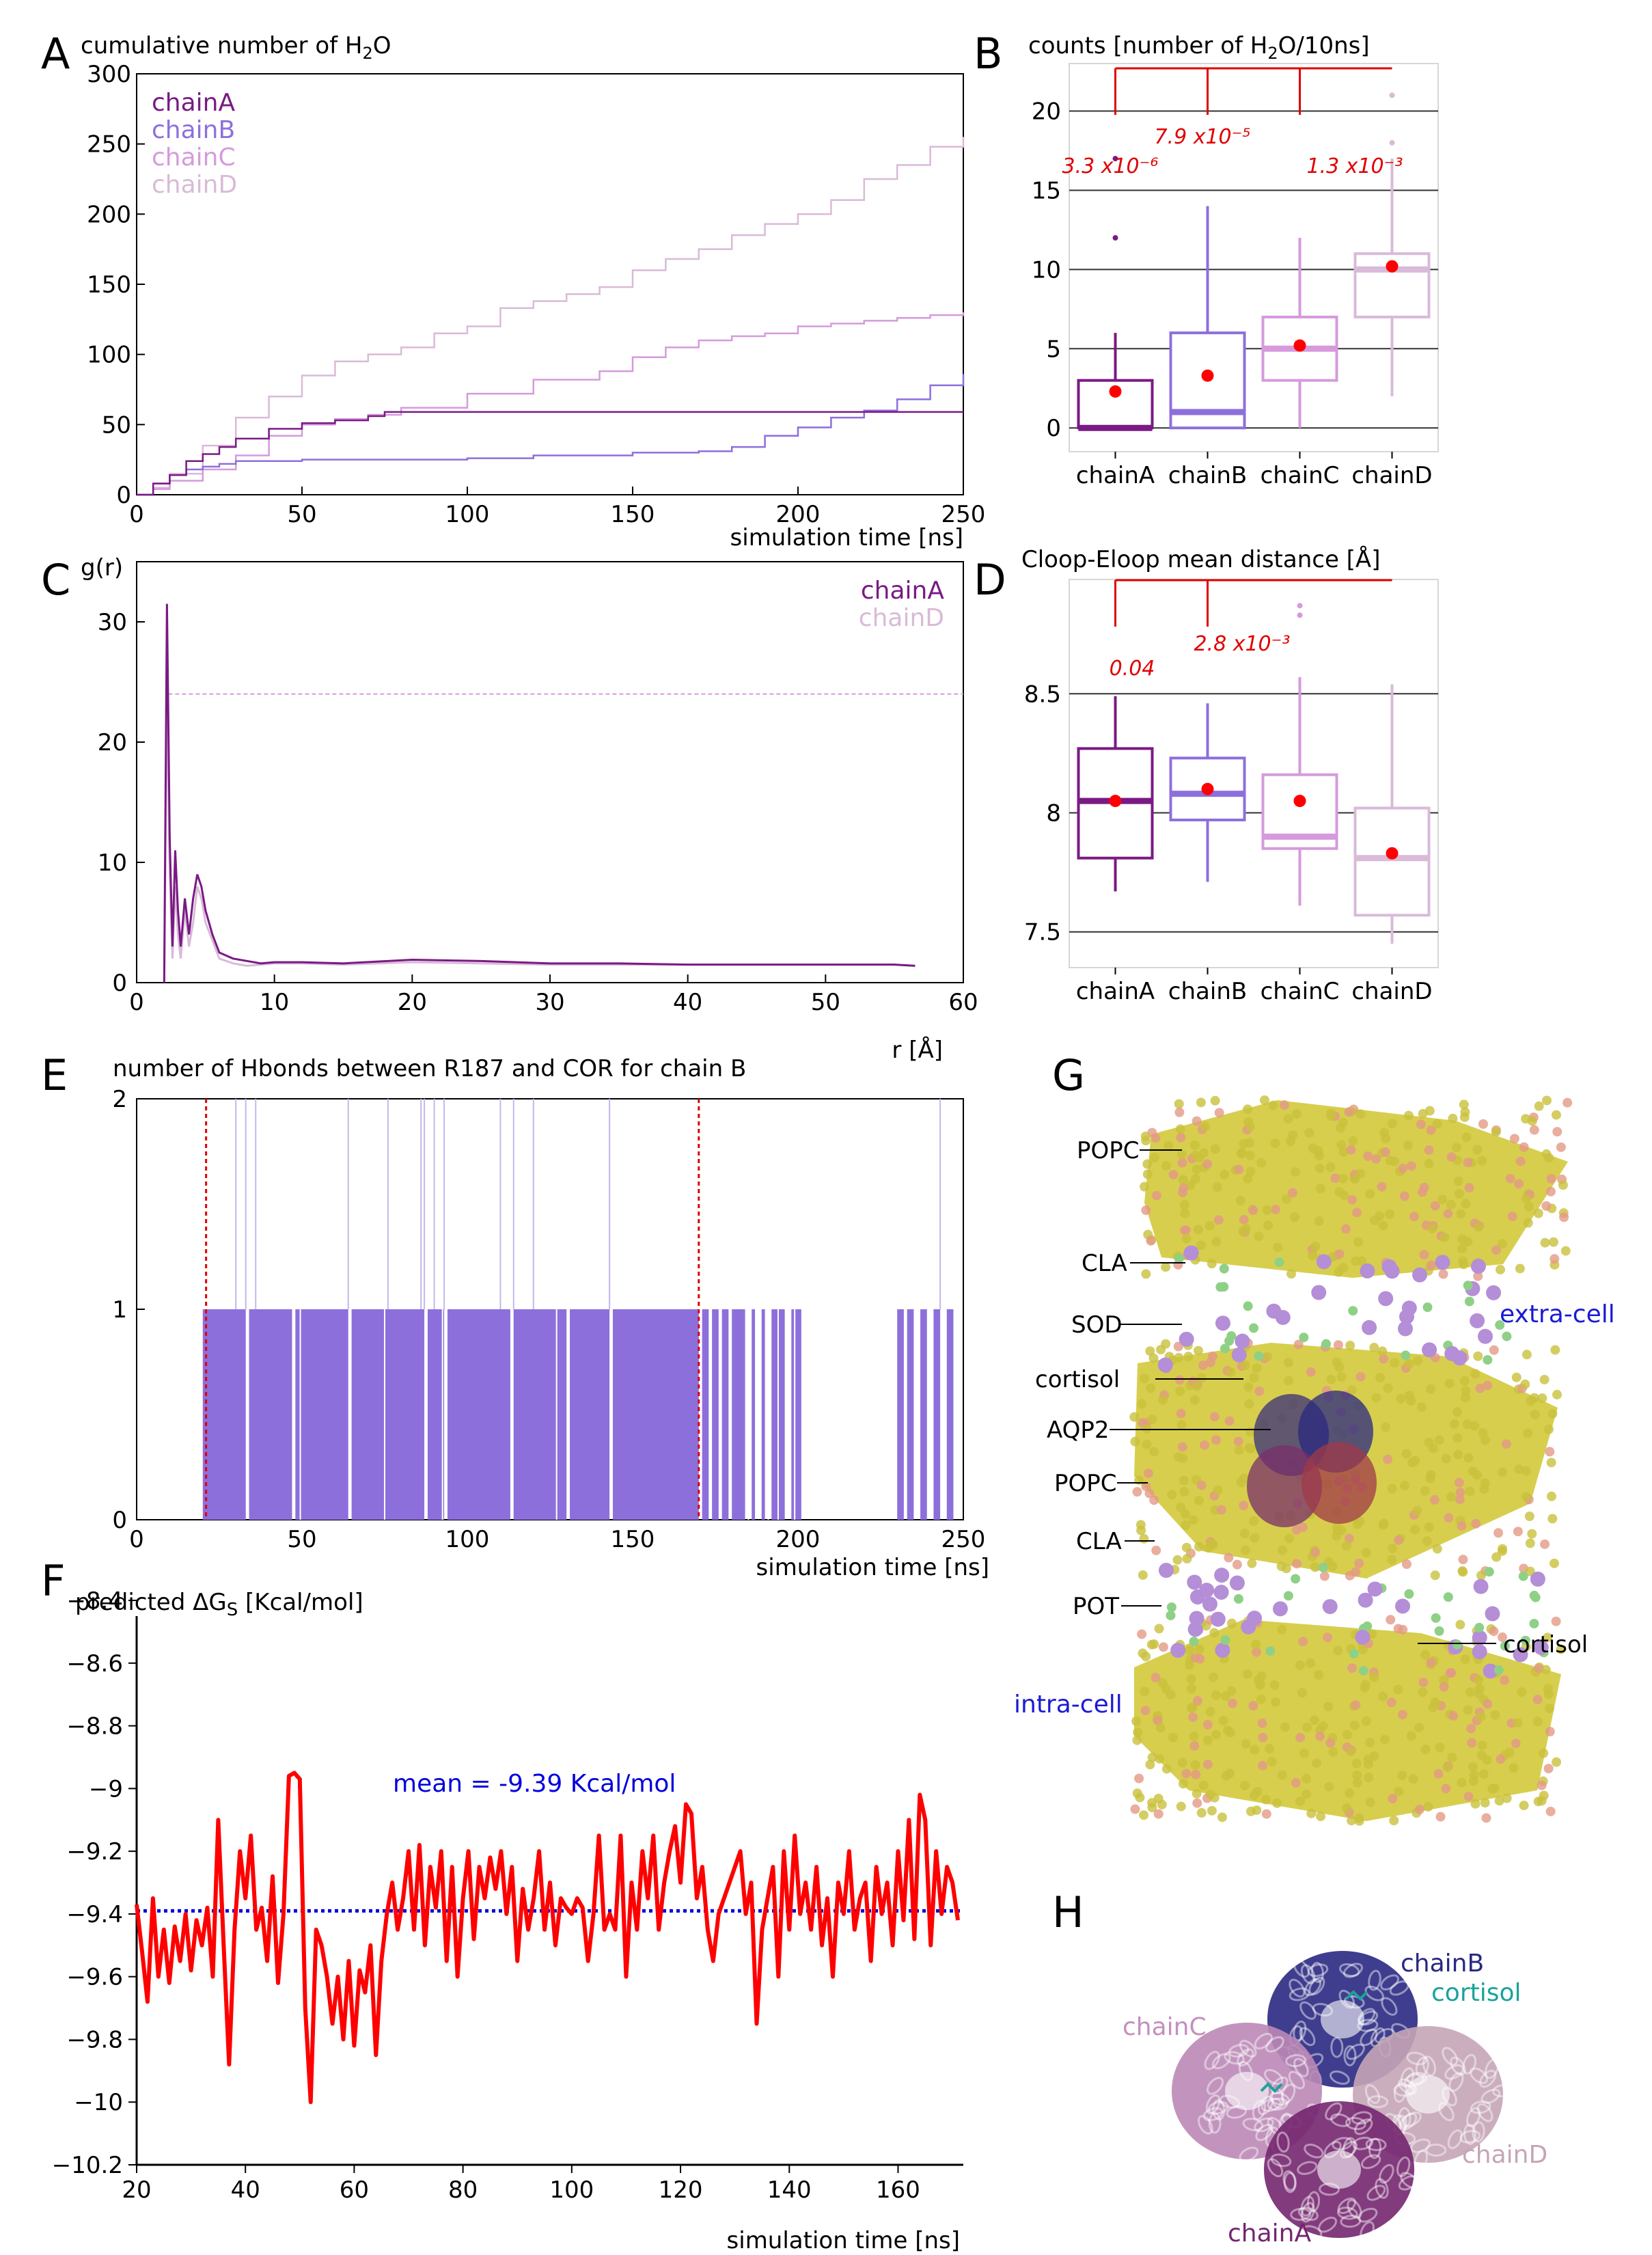 The height and width of the screenshot is (2255, 1652). What do you see at coordinates (923, 1414) in the screenshot?
I see `hbond-bar` at bounding box center [923, 1414].